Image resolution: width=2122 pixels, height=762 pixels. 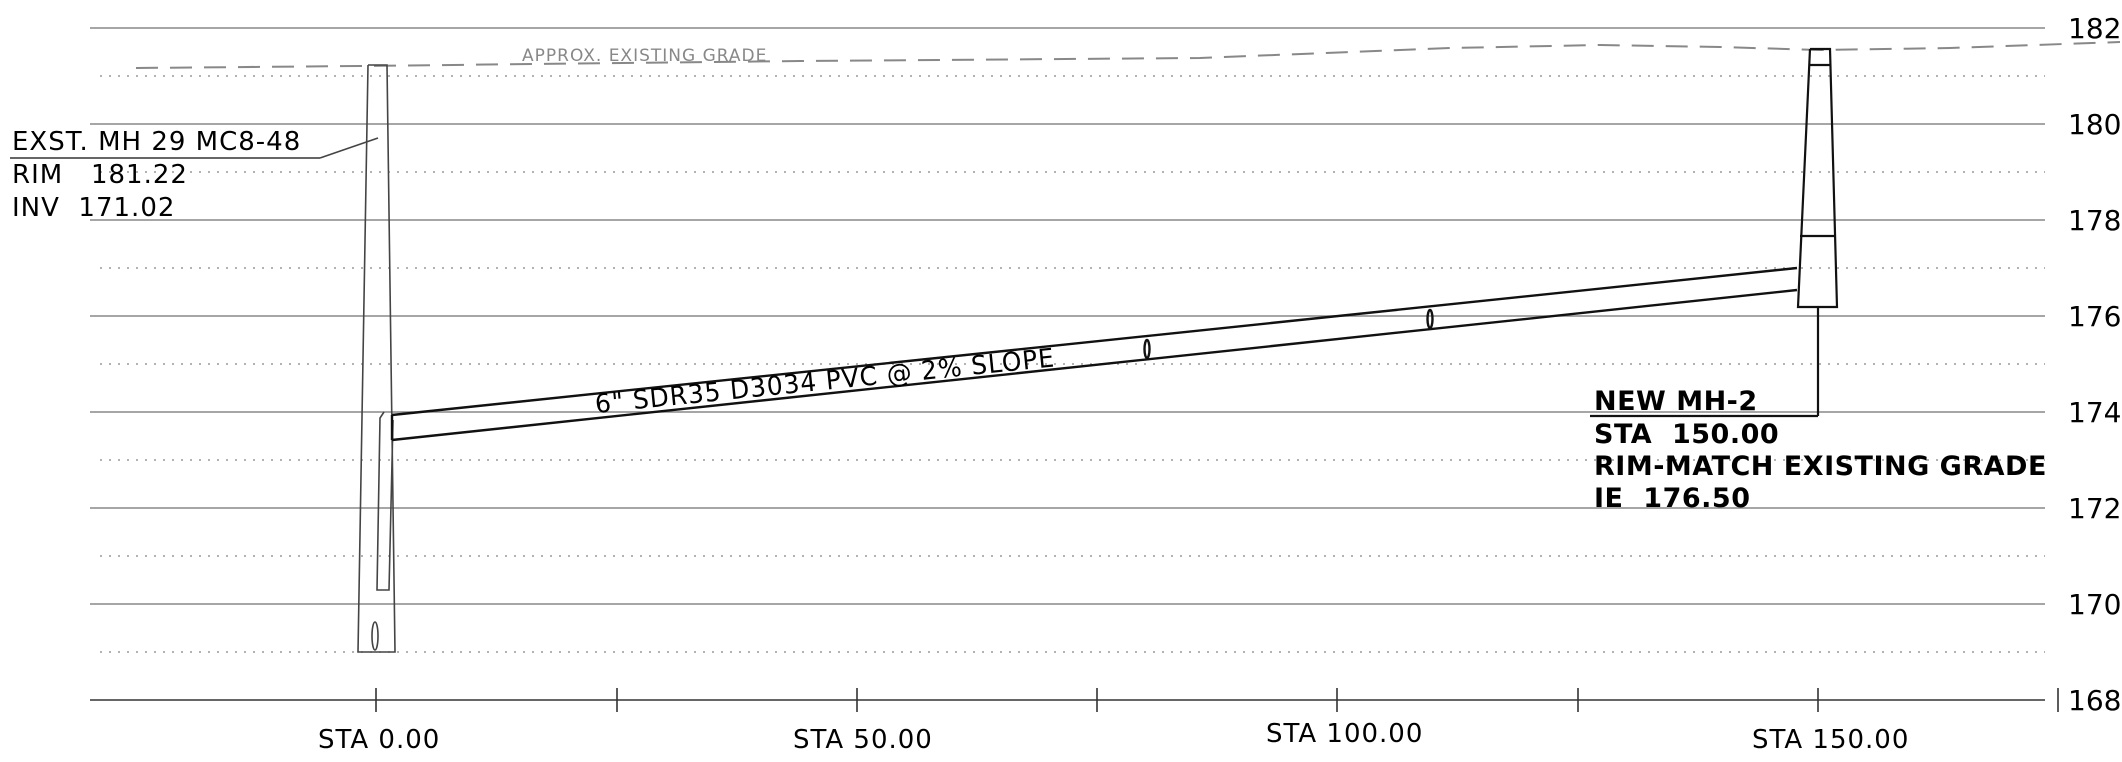 What do you see at coordinates (2094, 412) in the screenshot?
I see `elev-label-174: 174` at bounding box center [2094, 412].